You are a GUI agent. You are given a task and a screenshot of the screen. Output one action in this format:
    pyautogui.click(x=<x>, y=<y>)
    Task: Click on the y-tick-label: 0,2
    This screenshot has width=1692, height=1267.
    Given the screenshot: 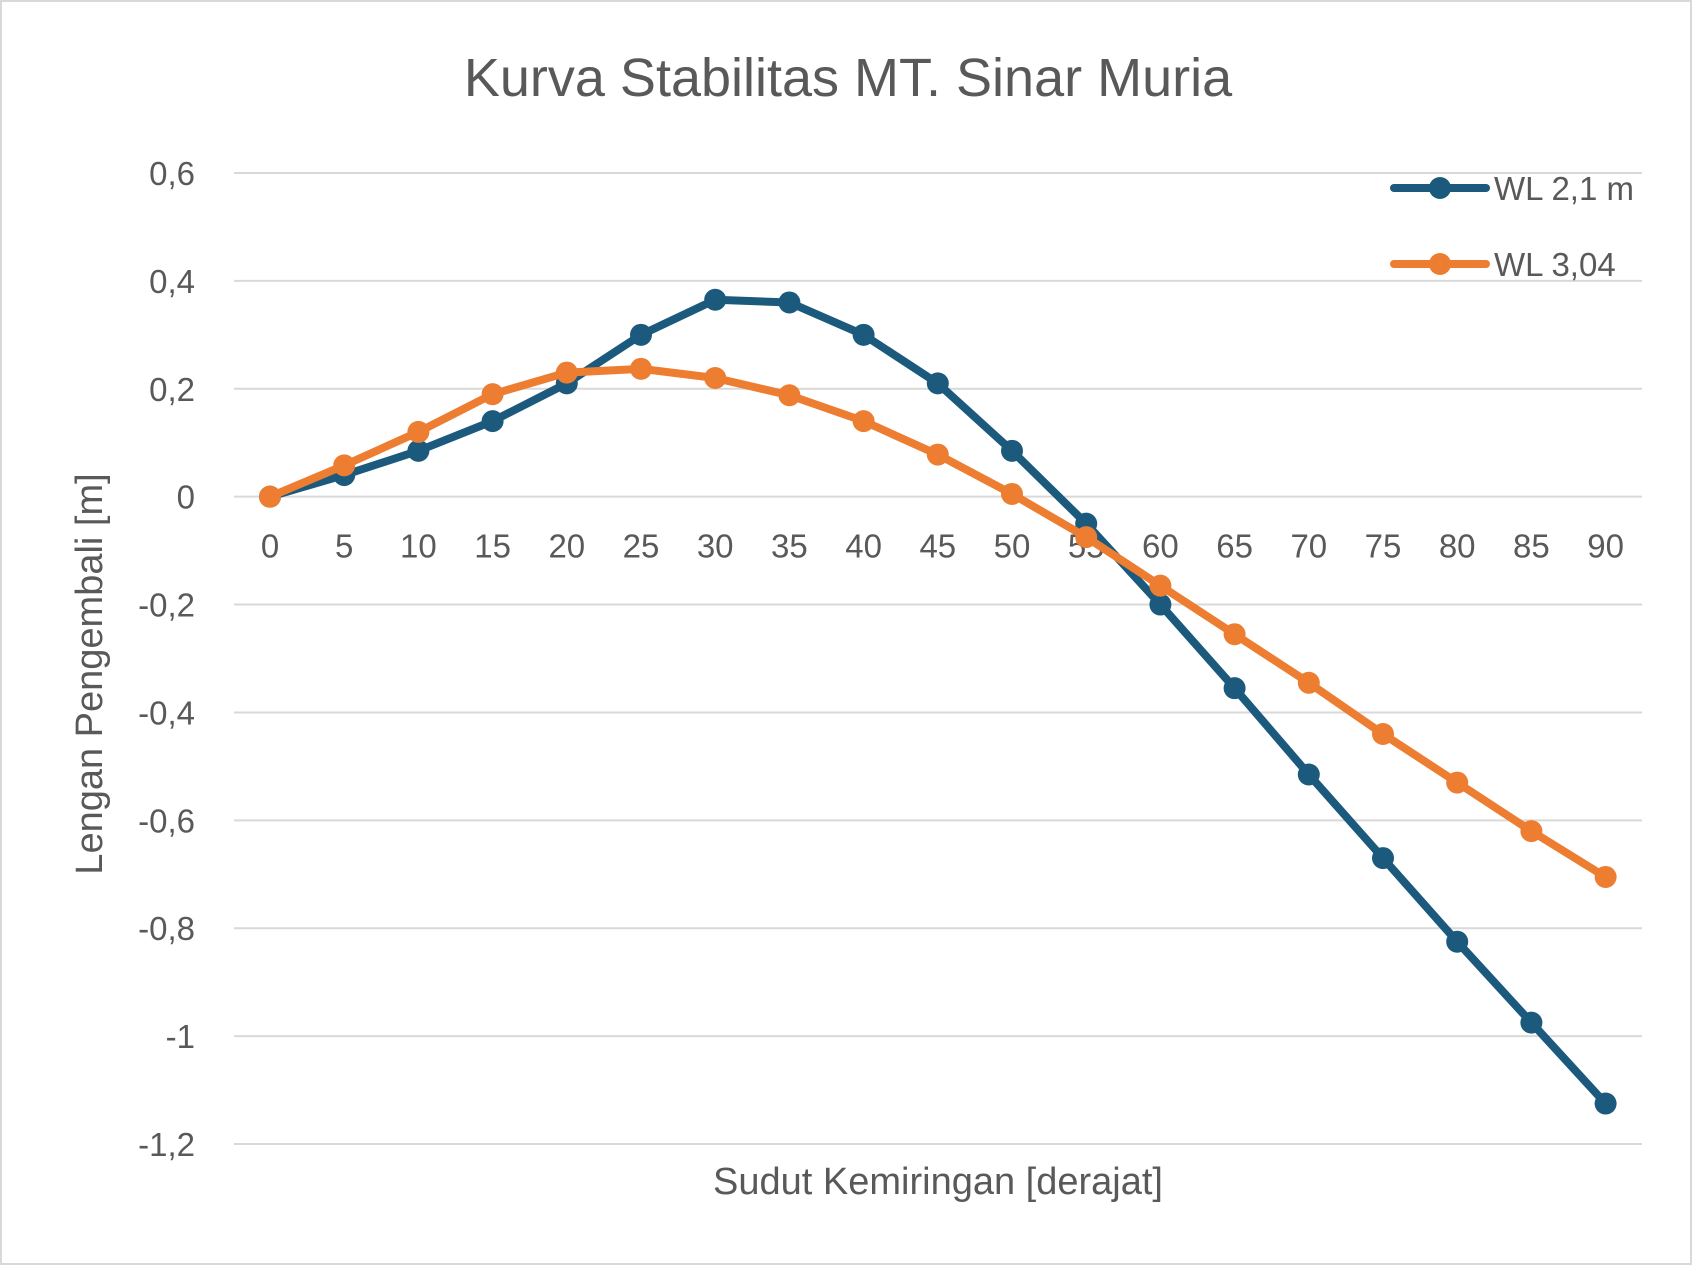 What is the action you would take?
    pyautogui.click(x=172, y=389)
    